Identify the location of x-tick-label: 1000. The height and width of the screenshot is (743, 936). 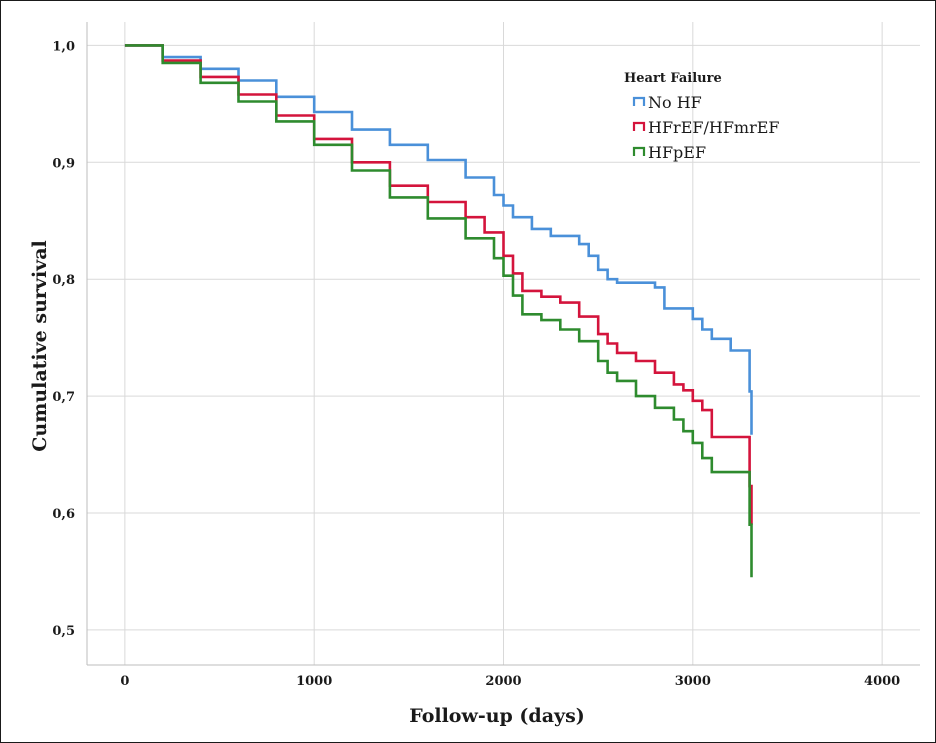
(314, 681).